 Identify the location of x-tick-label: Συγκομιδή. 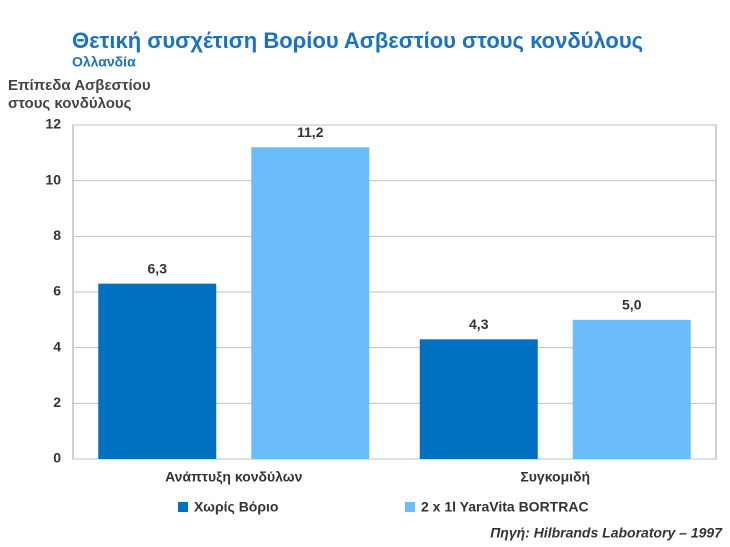
(555, 477).